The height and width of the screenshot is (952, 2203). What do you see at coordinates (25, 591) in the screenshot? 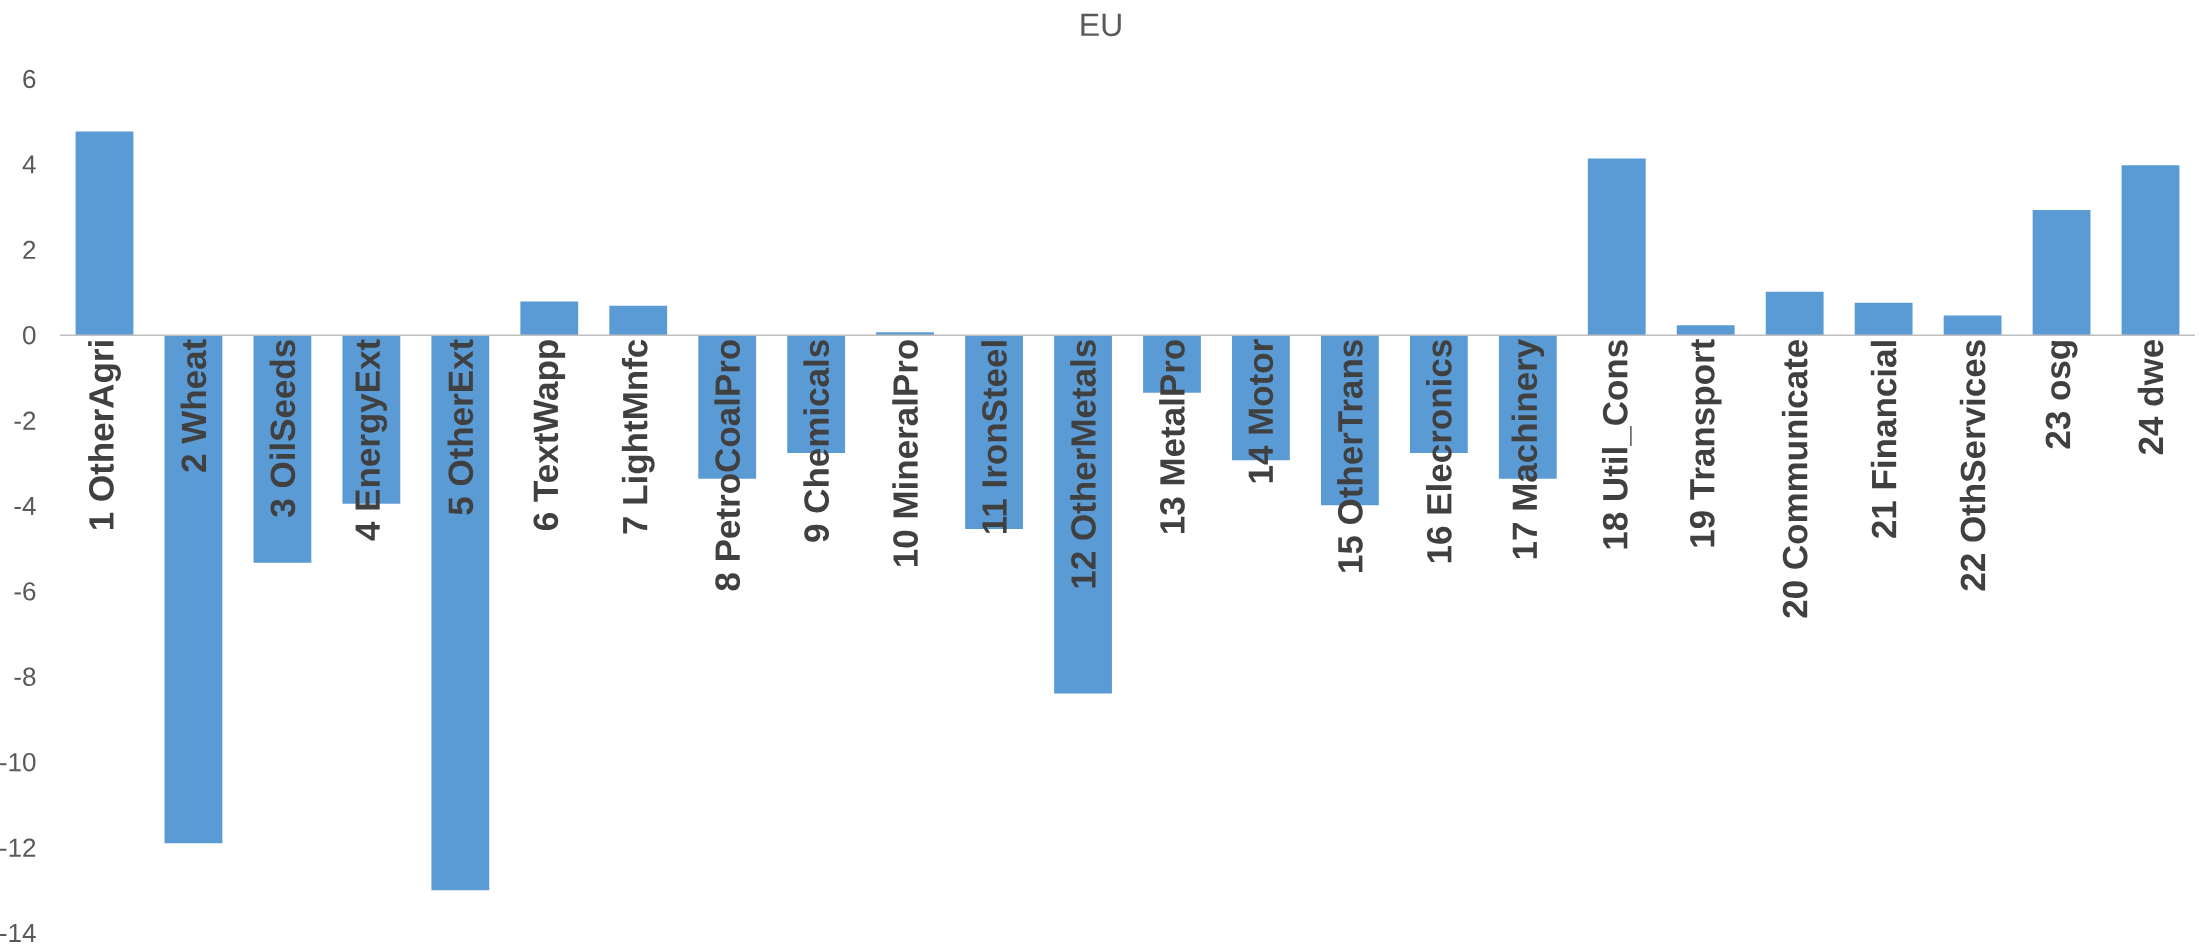
I see `y-tick-label: -6` at bounding box center [25, 591].